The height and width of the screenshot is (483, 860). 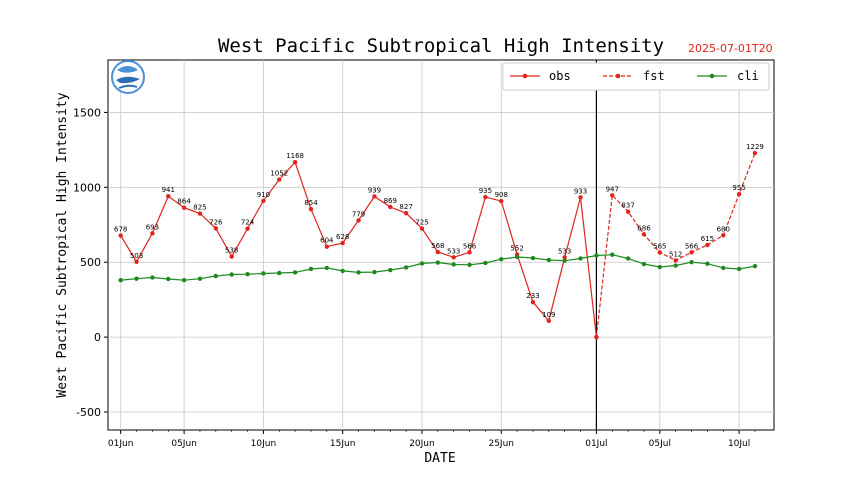 I want to click on data-label-obs: 1052, so click(x=279, y=174).